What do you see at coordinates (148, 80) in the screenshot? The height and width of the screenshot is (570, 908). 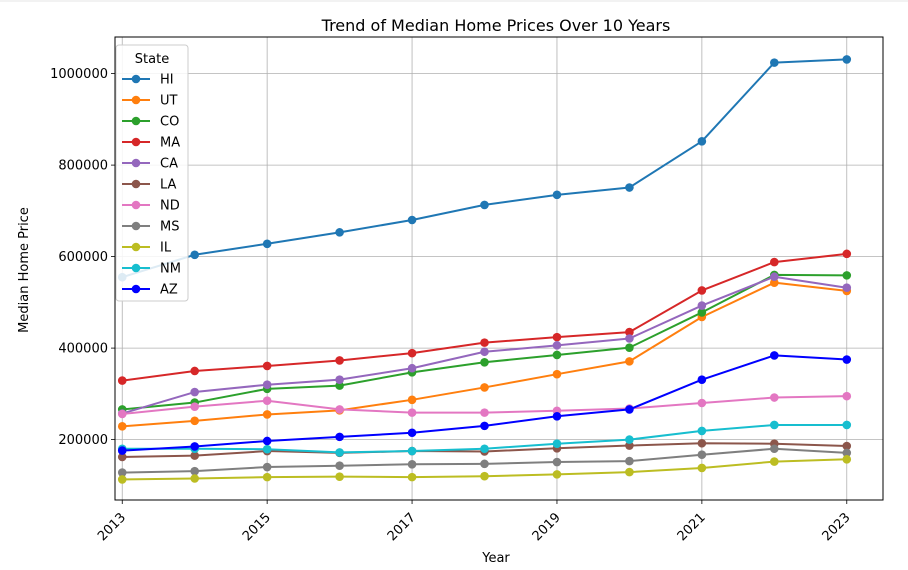 I see `legend-entry-hi: HI` at bounding box center [148, 80].